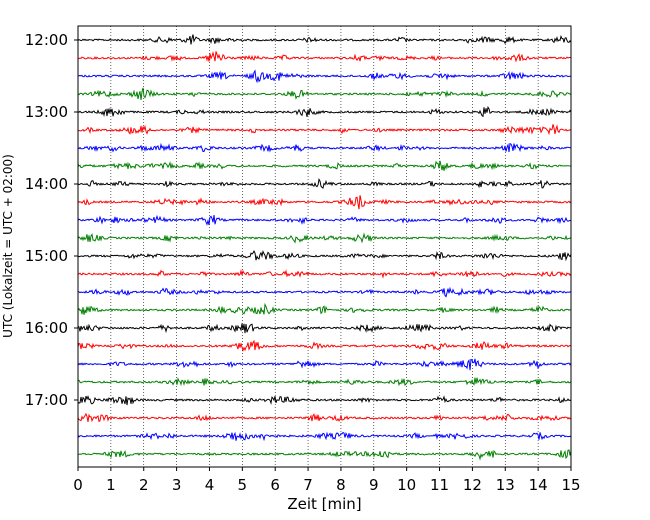 The width and height of the screenshot is (650, 520). What do you see at coordinates (341, 485) in the screenshot?
I see `x-tick-label: 8` at bounding box center [341, 485].